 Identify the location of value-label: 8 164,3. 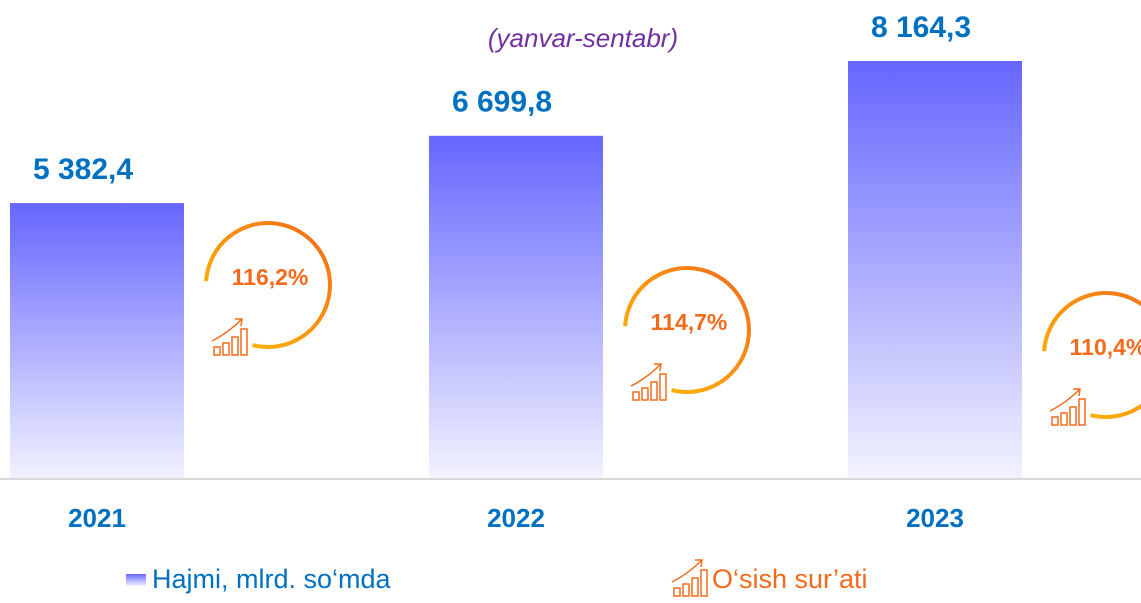
(921, 27).